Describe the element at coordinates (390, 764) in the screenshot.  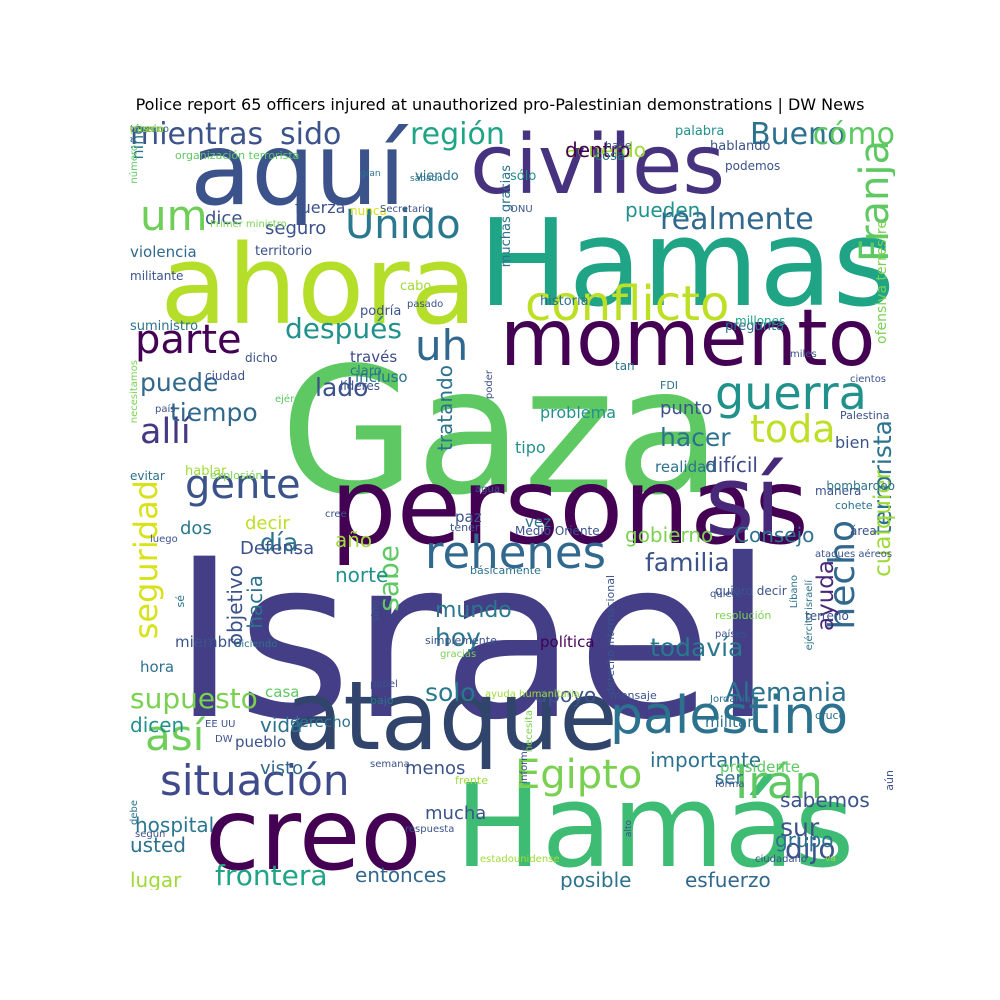
I see `word-169: semana` at that location.